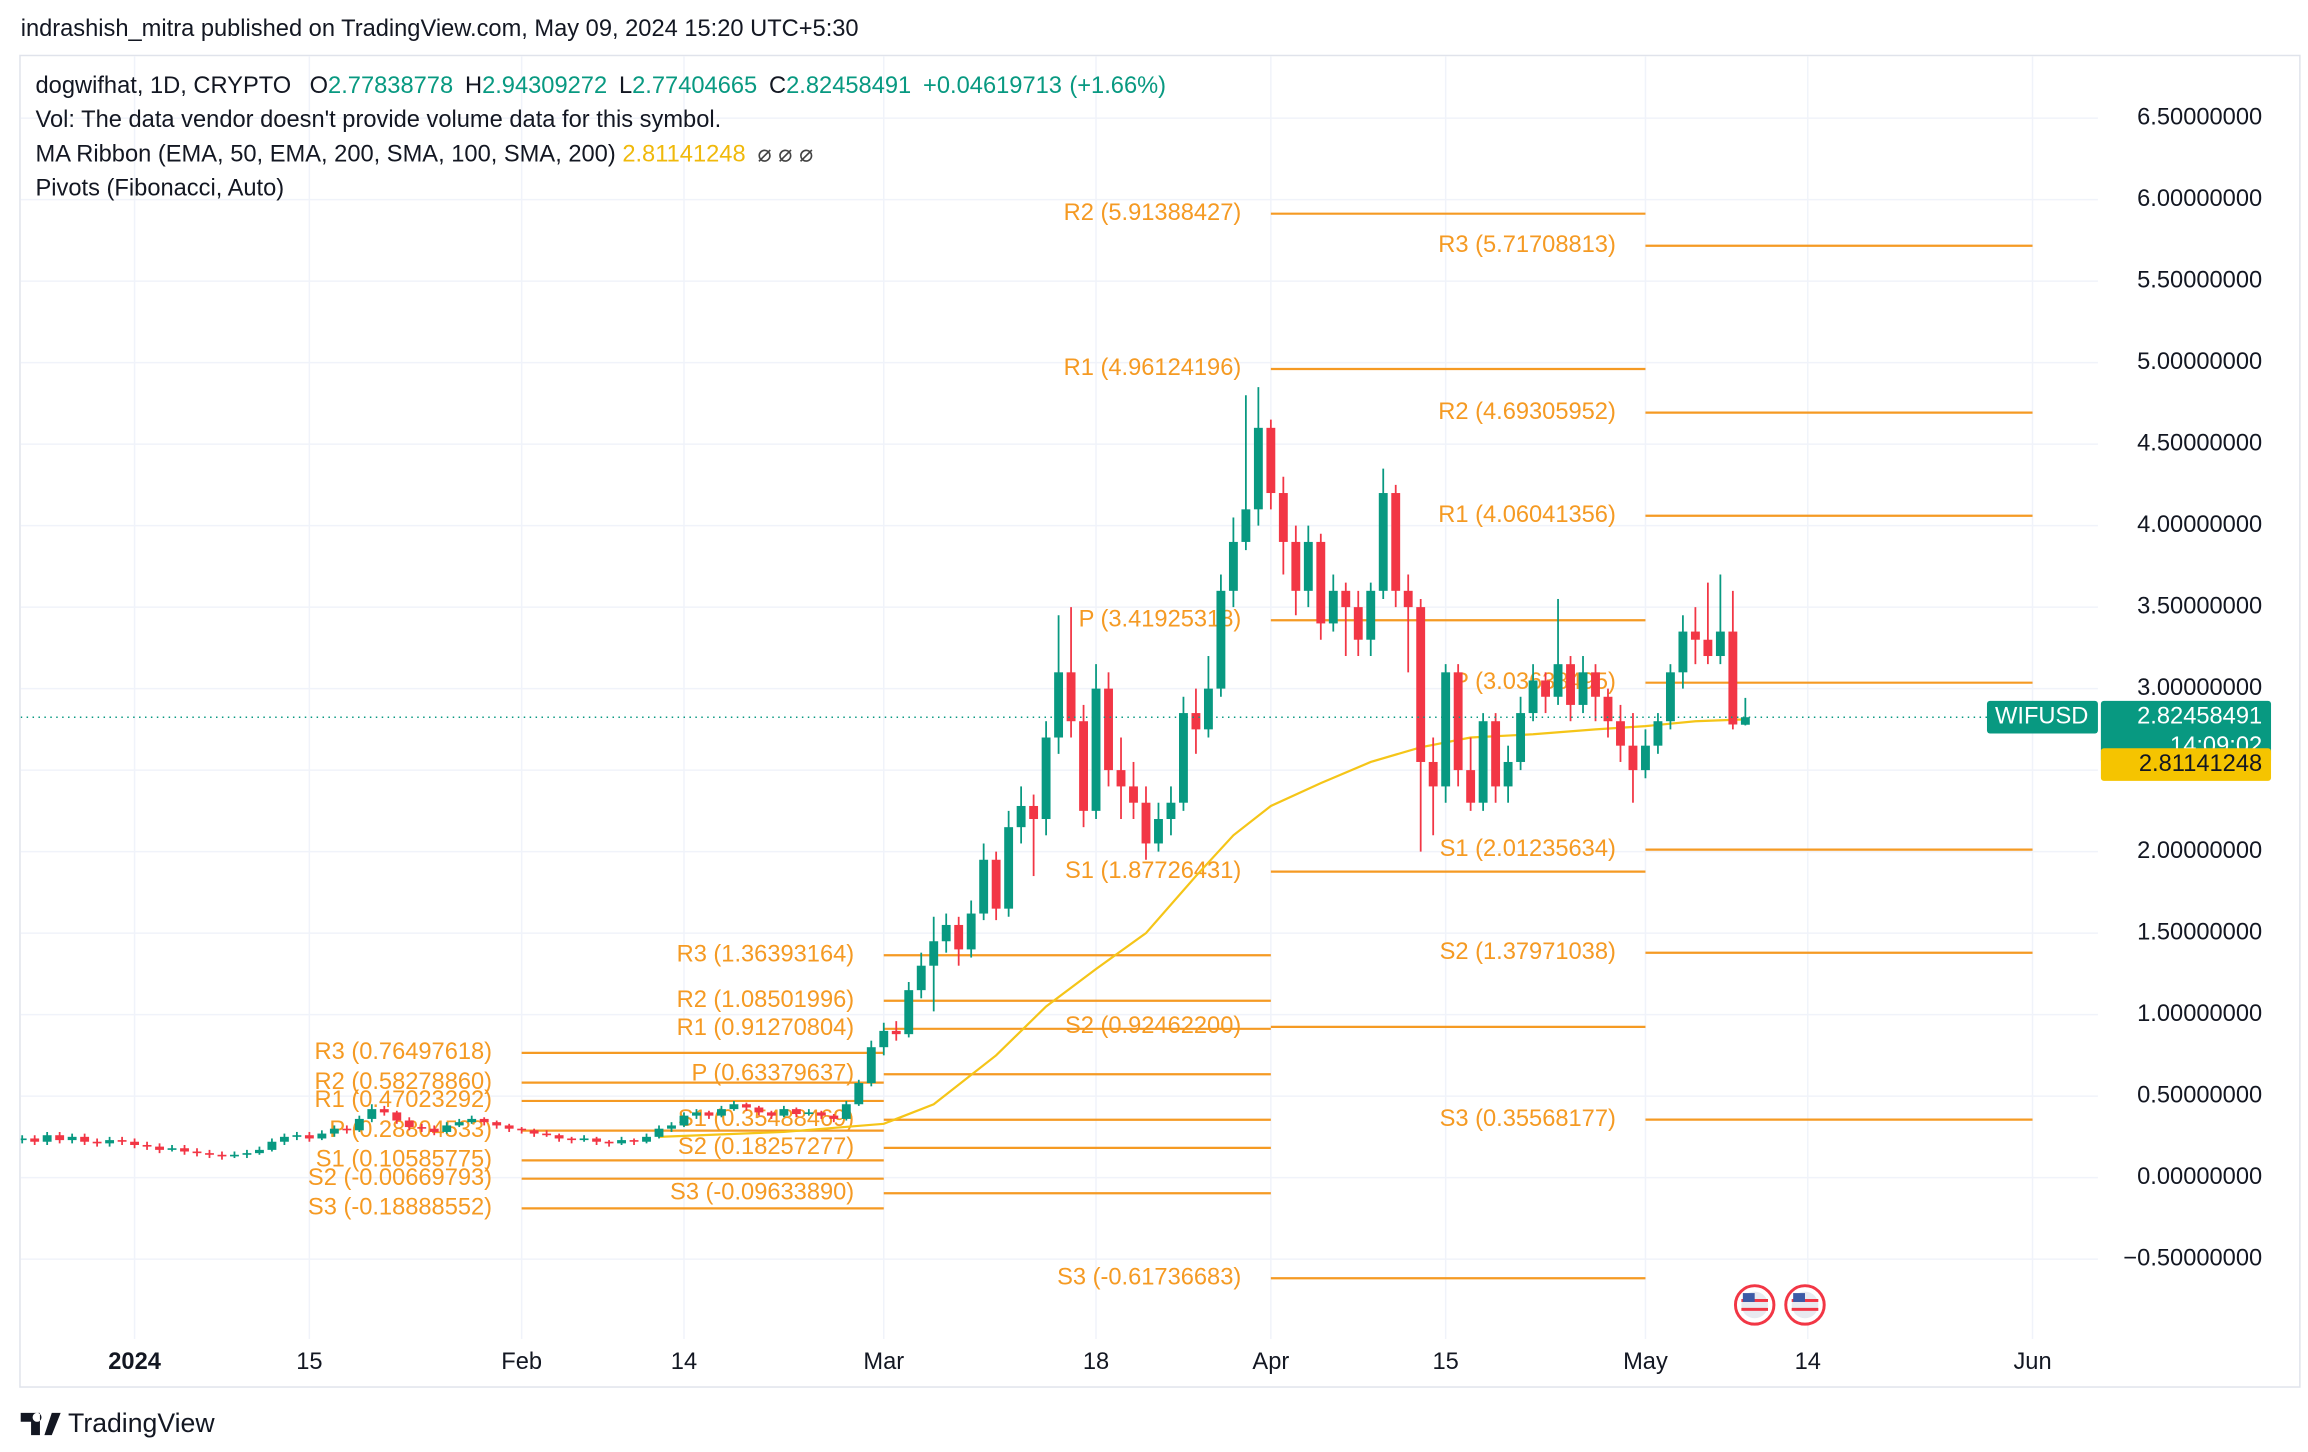 Image resolution: width=2308 pixels, height=1452 pixels. What do you see at coordinates (521, 1362) in the screenshot?
I see `x-tick-label: Feb` at bounding box center [521, 1362].